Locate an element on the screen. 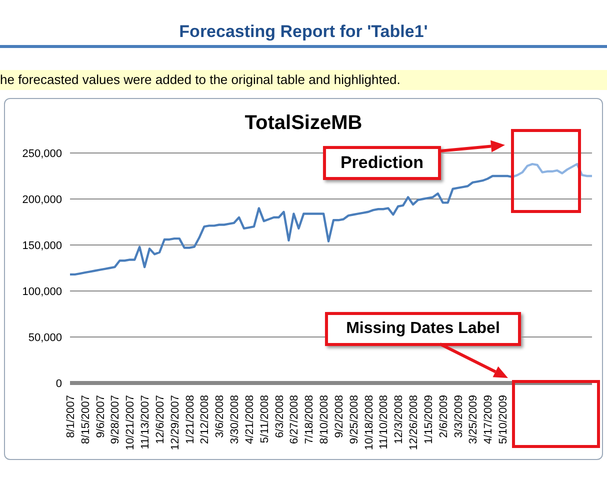  x-tick-label: 2/12/2008 is located at coordinates (205, 419).